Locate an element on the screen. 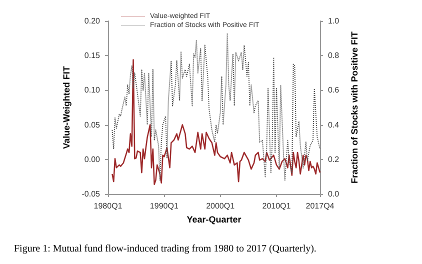 The width and height of the screenshot is (422, 264). y-tick-label: -0.05 is located at coordinates (91, 194).